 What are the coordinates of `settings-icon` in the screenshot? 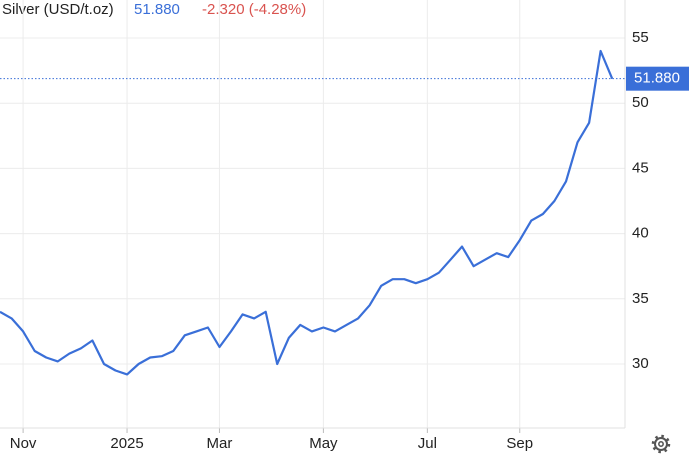 It's located at (661, 444).